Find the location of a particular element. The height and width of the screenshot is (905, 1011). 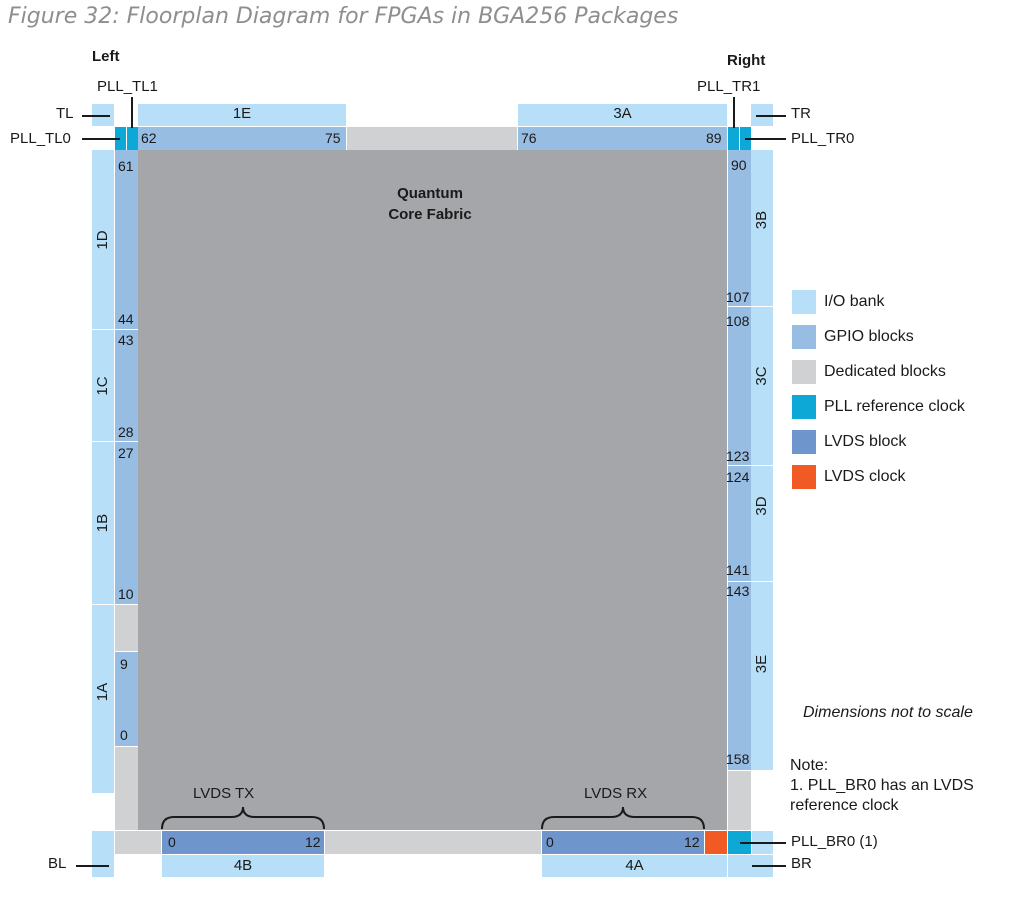

scale-note: Dimensions not to scale is located at coordinates (888, 712).